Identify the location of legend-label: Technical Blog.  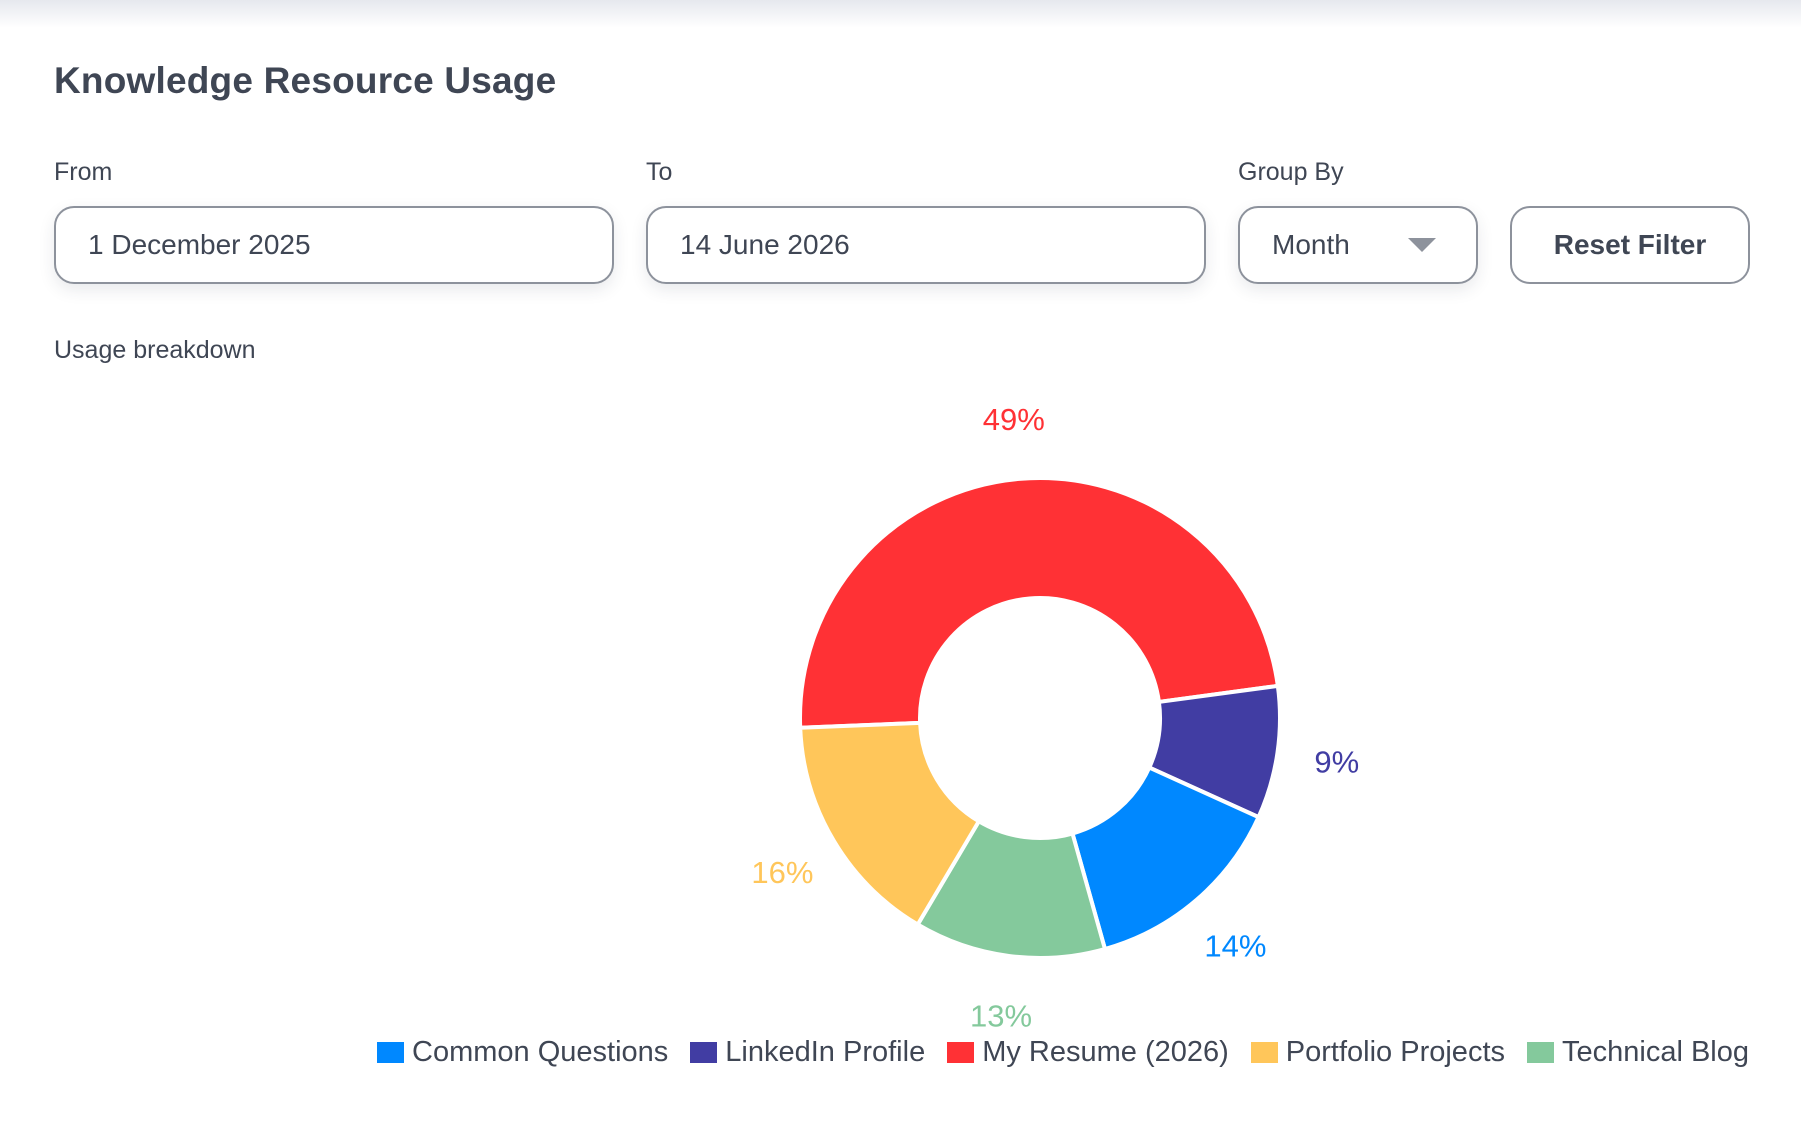
(1655, 1052).